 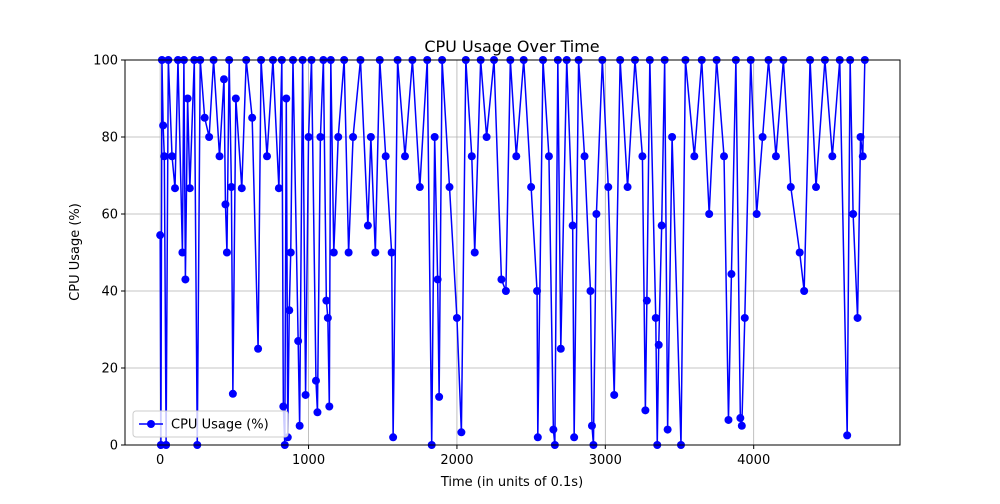 I want to click on y-tick-label: 100, so click(x=105, y=61).